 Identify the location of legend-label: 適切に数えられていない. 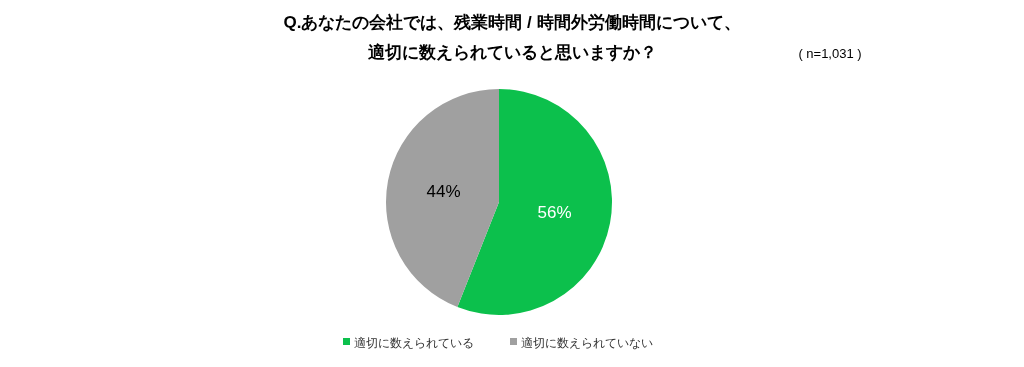
(587, 343).